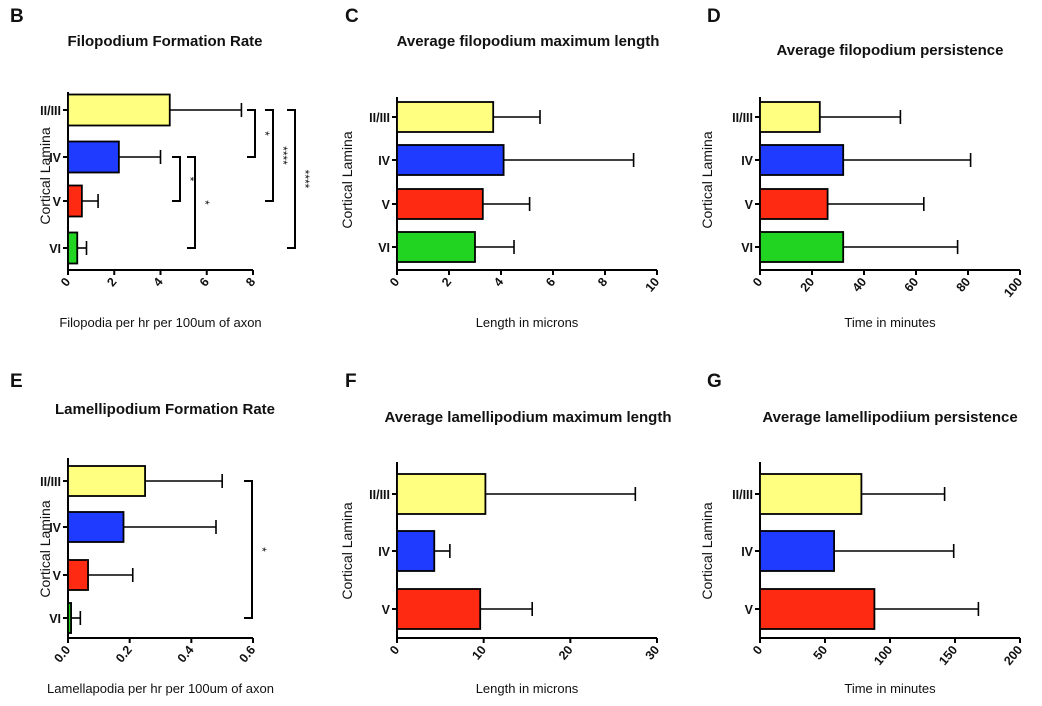 The height and width of the screenshot is (706, 1042). What do you see at coordinates (653, 653) in the screenshot?
I see `x-tick-label: 30` at bounding box center [653, 653].